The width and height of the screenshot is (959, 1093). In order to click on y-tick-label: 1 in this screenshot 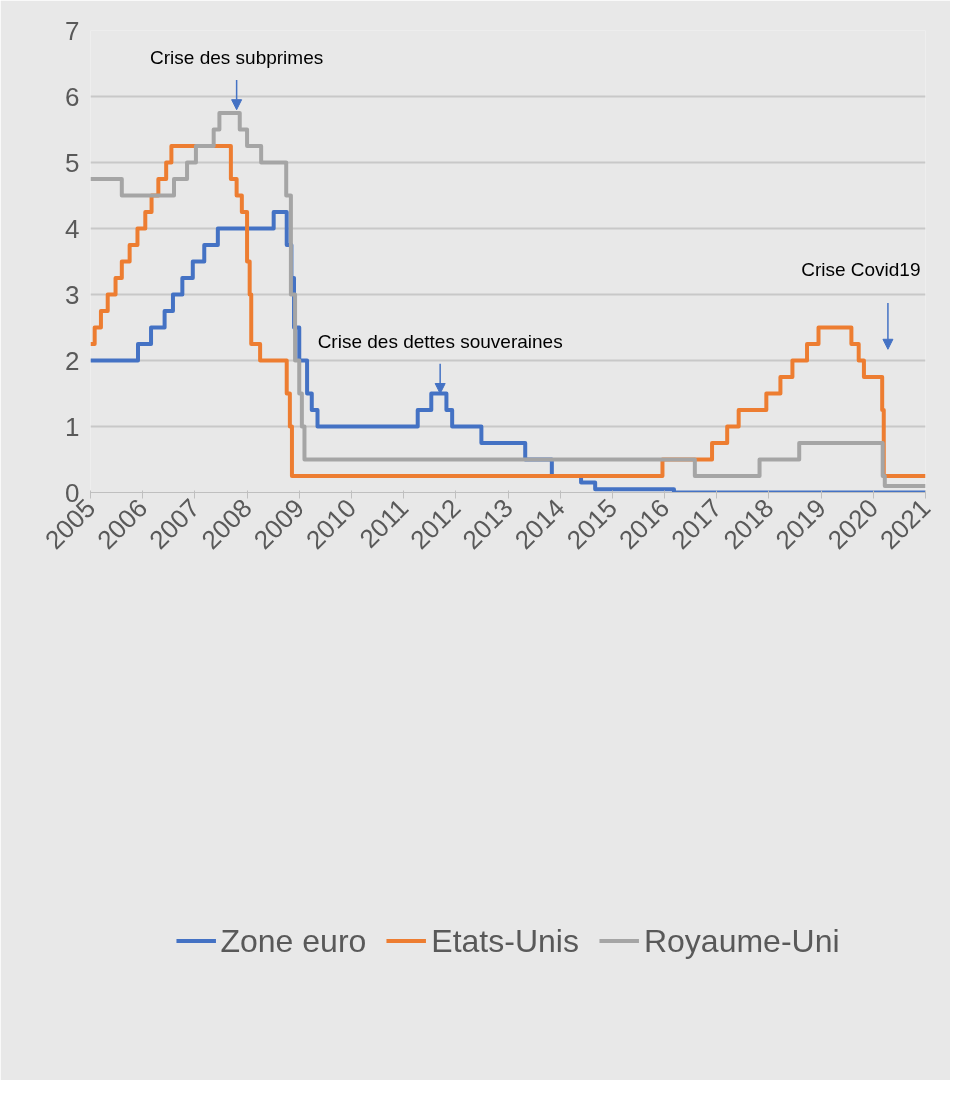, I will do `click(72, 426)`.